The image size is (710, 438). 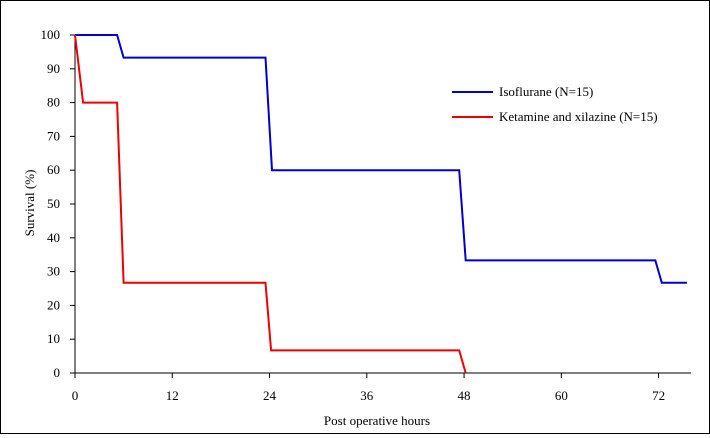 I want to click on legend-label: Isoflurane (N=15), so click(x=546, y=91).